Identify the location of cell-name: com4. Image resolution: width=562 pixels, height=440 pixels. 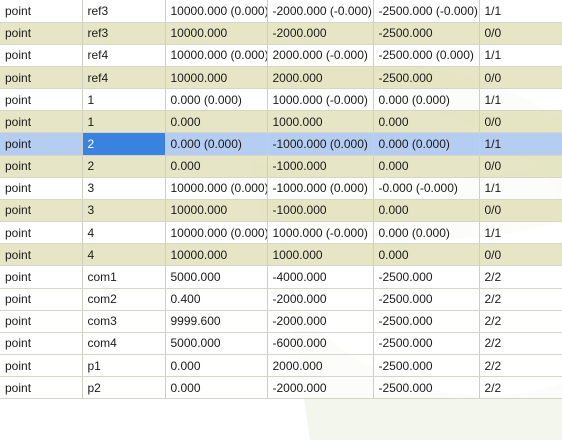
(124, 344).